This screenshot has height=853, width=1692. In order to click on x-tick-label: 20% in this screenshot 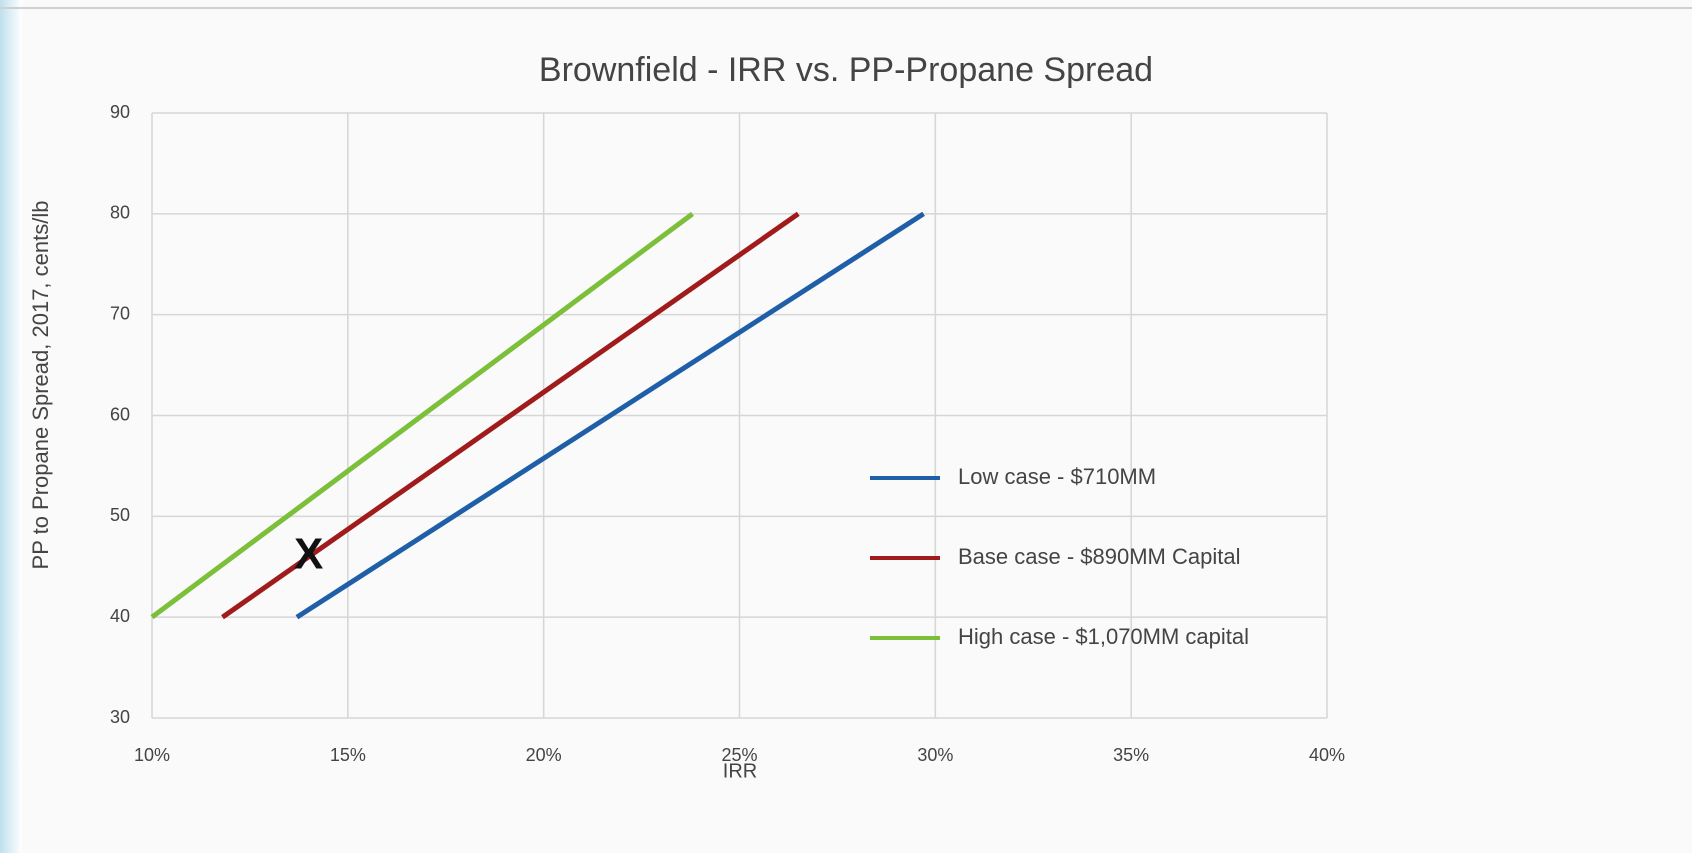, I will do `click(544, 755)`.